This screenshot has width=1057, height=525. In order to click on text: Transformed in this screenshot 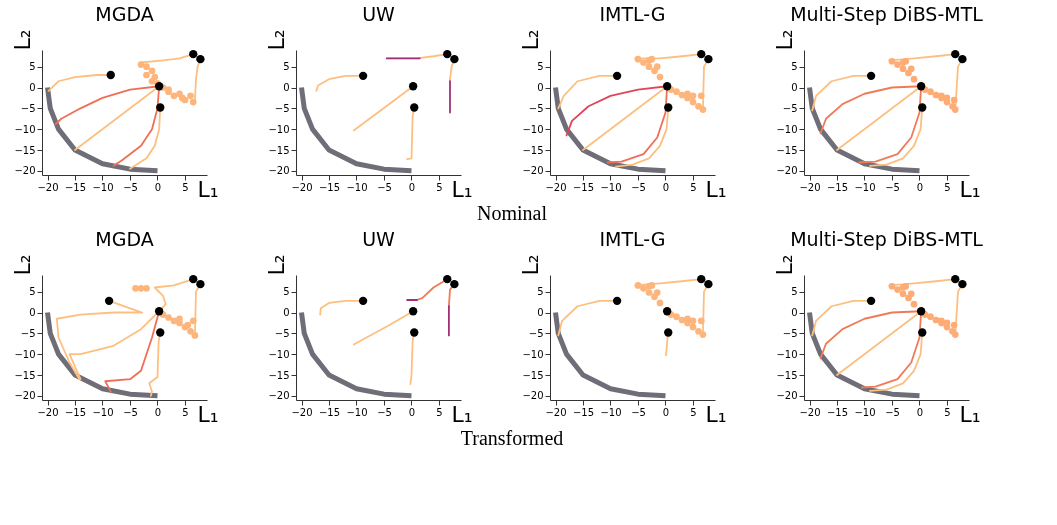, I will do `click(512, 438)`.